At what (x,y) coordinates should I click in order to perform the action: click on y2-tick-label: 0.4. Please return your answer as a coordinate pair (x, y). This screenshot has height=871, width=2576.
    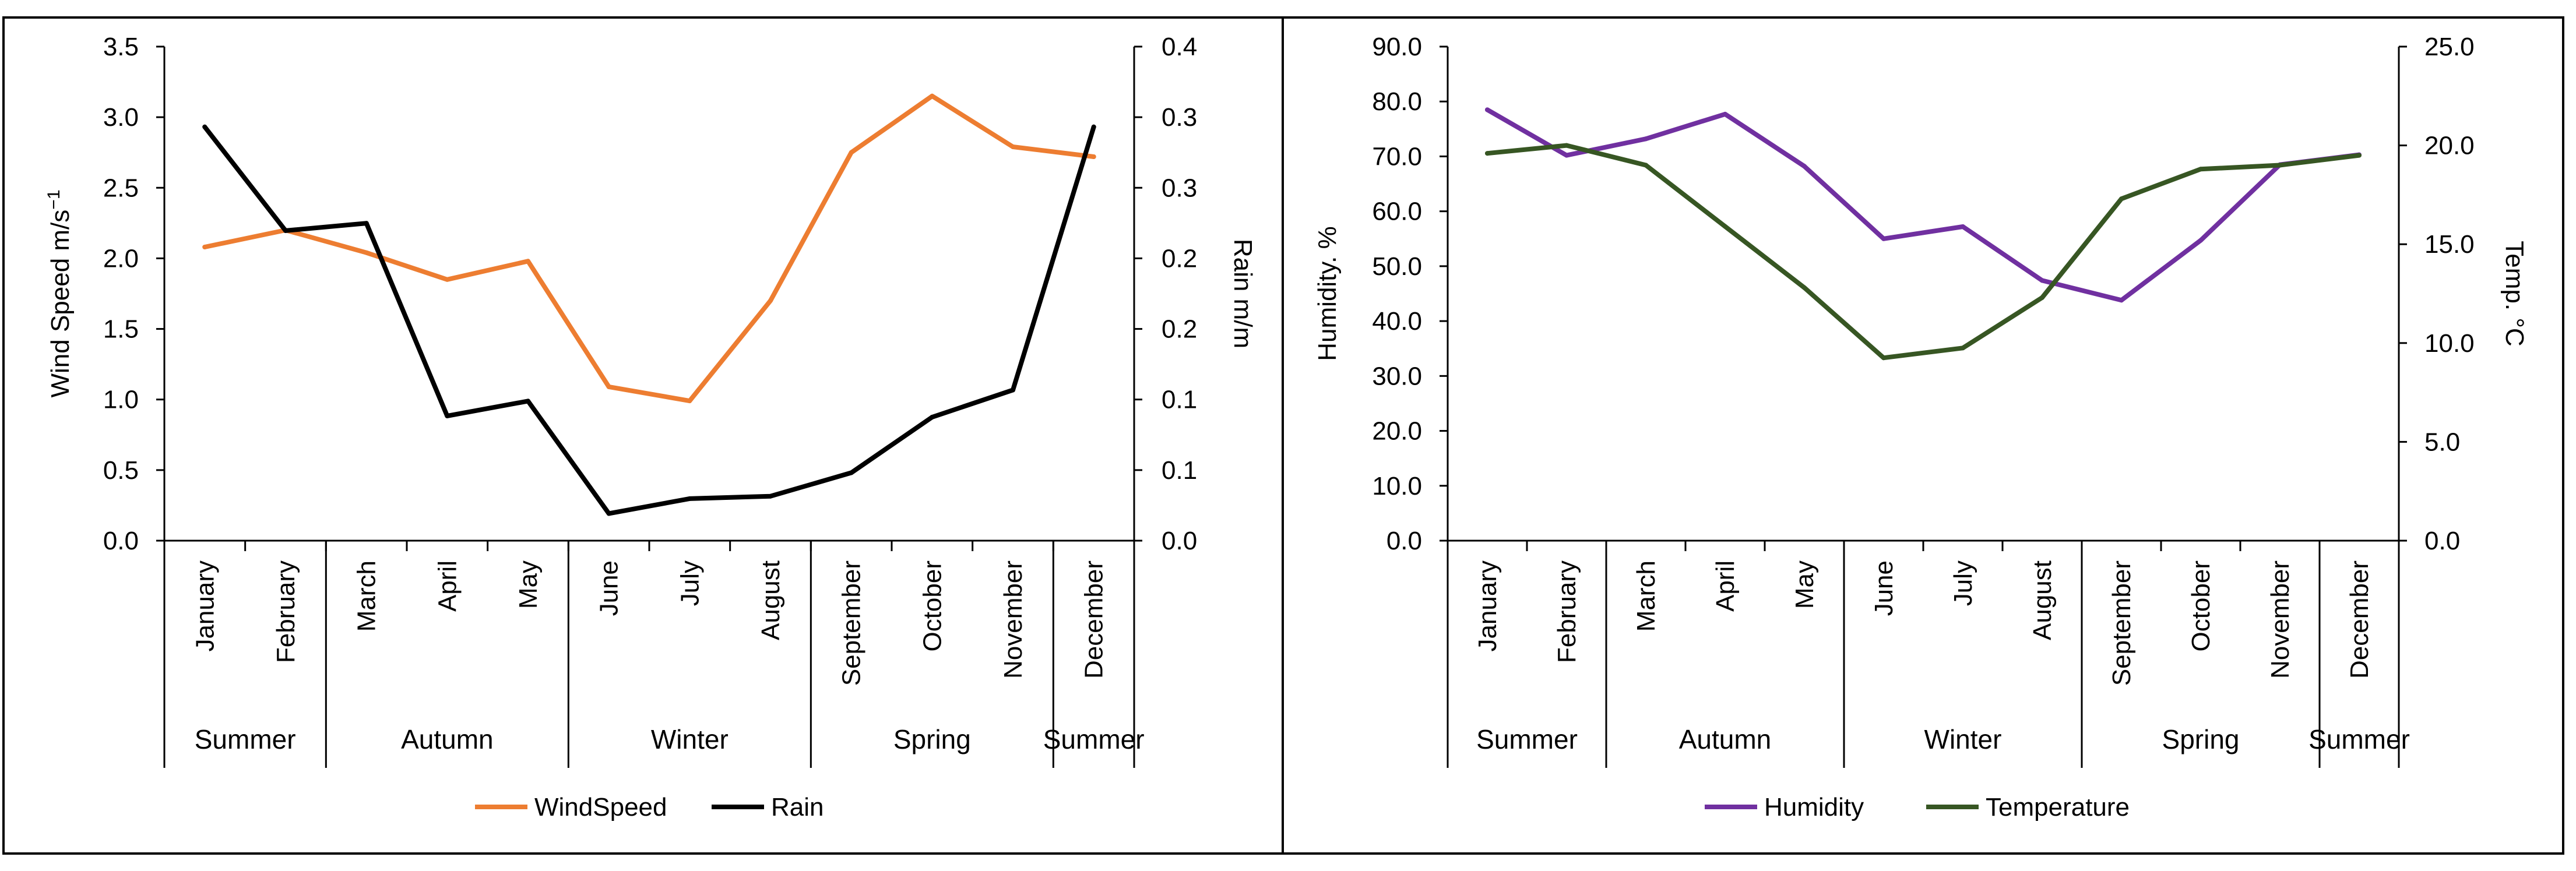
    Looking at the image, I should click on (1179, 47).